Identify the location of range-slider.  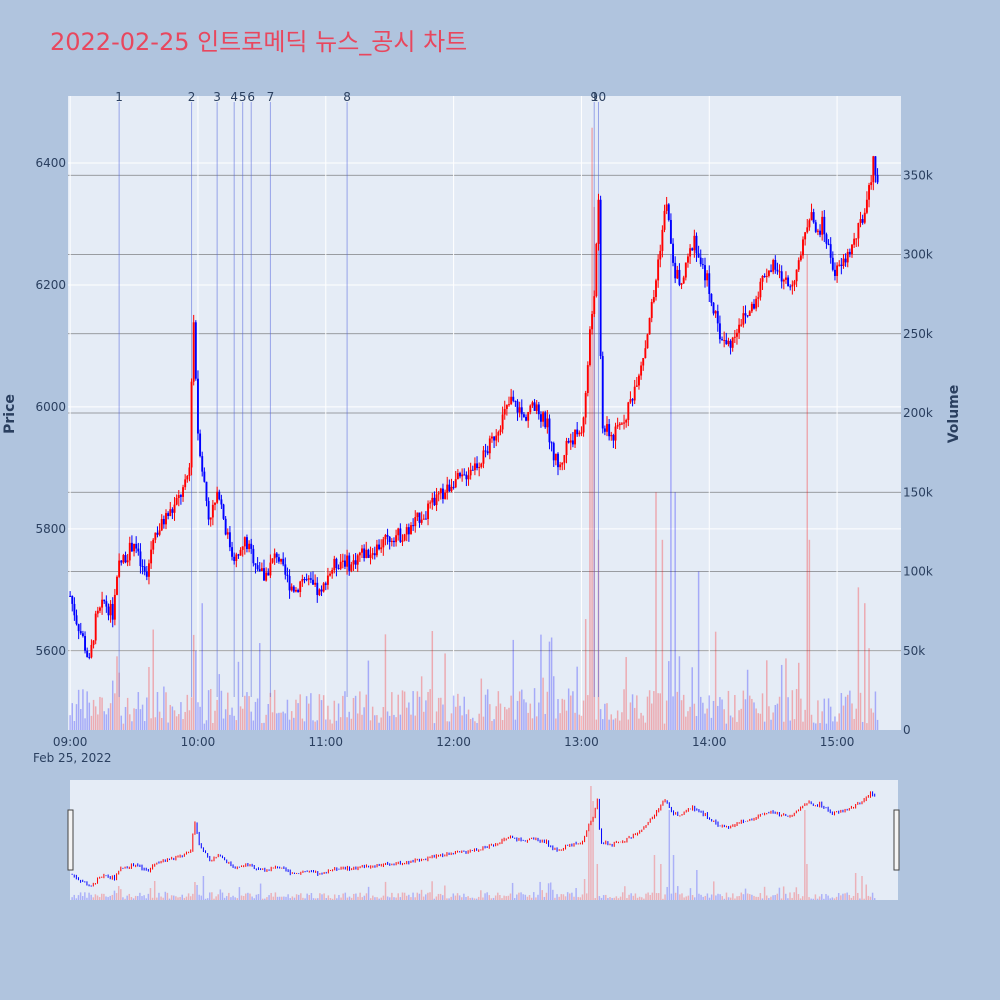
(484, 840).